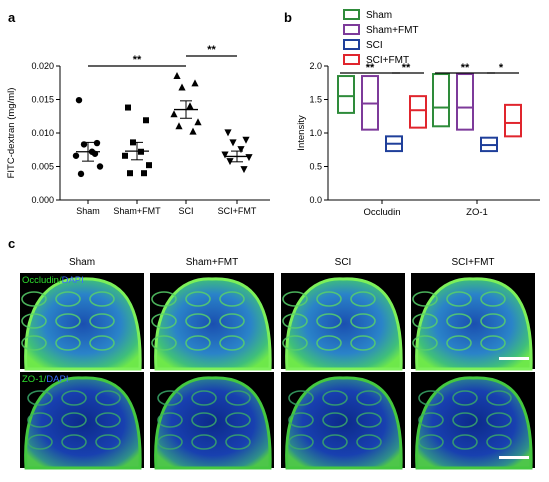 This screenshot has height=482, width=549. I want to click on chart-b-ytick-label: 1.5, so click(315, 100).